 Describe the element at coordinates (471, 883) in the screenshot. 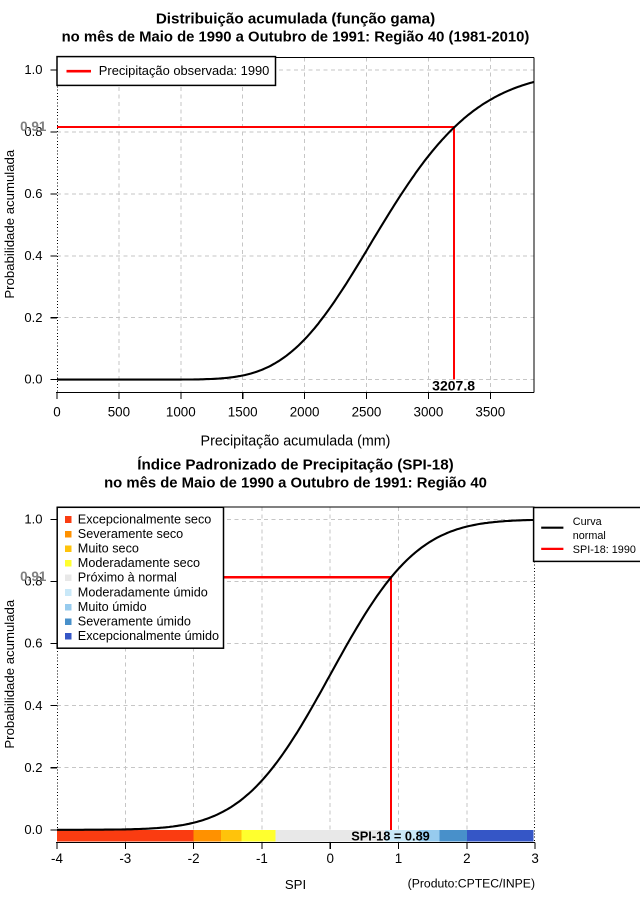

I see `svg-text: (Produto:CPTEC/INPE)` at that location.